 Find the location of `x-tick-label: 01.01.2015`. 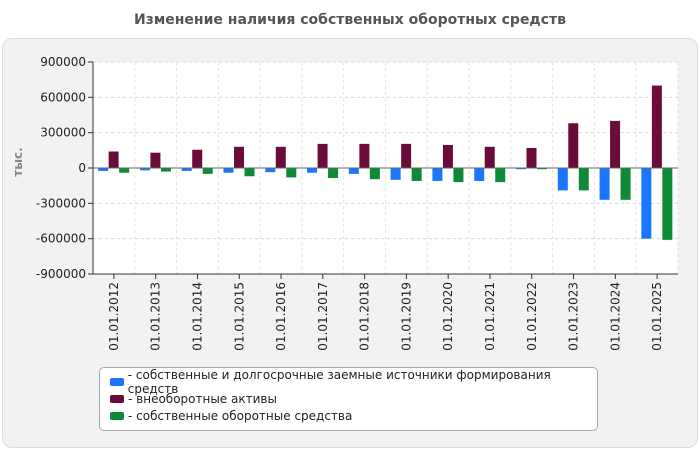

x-tick-label: 01.01.2015 is located at coordinates (239, 316).